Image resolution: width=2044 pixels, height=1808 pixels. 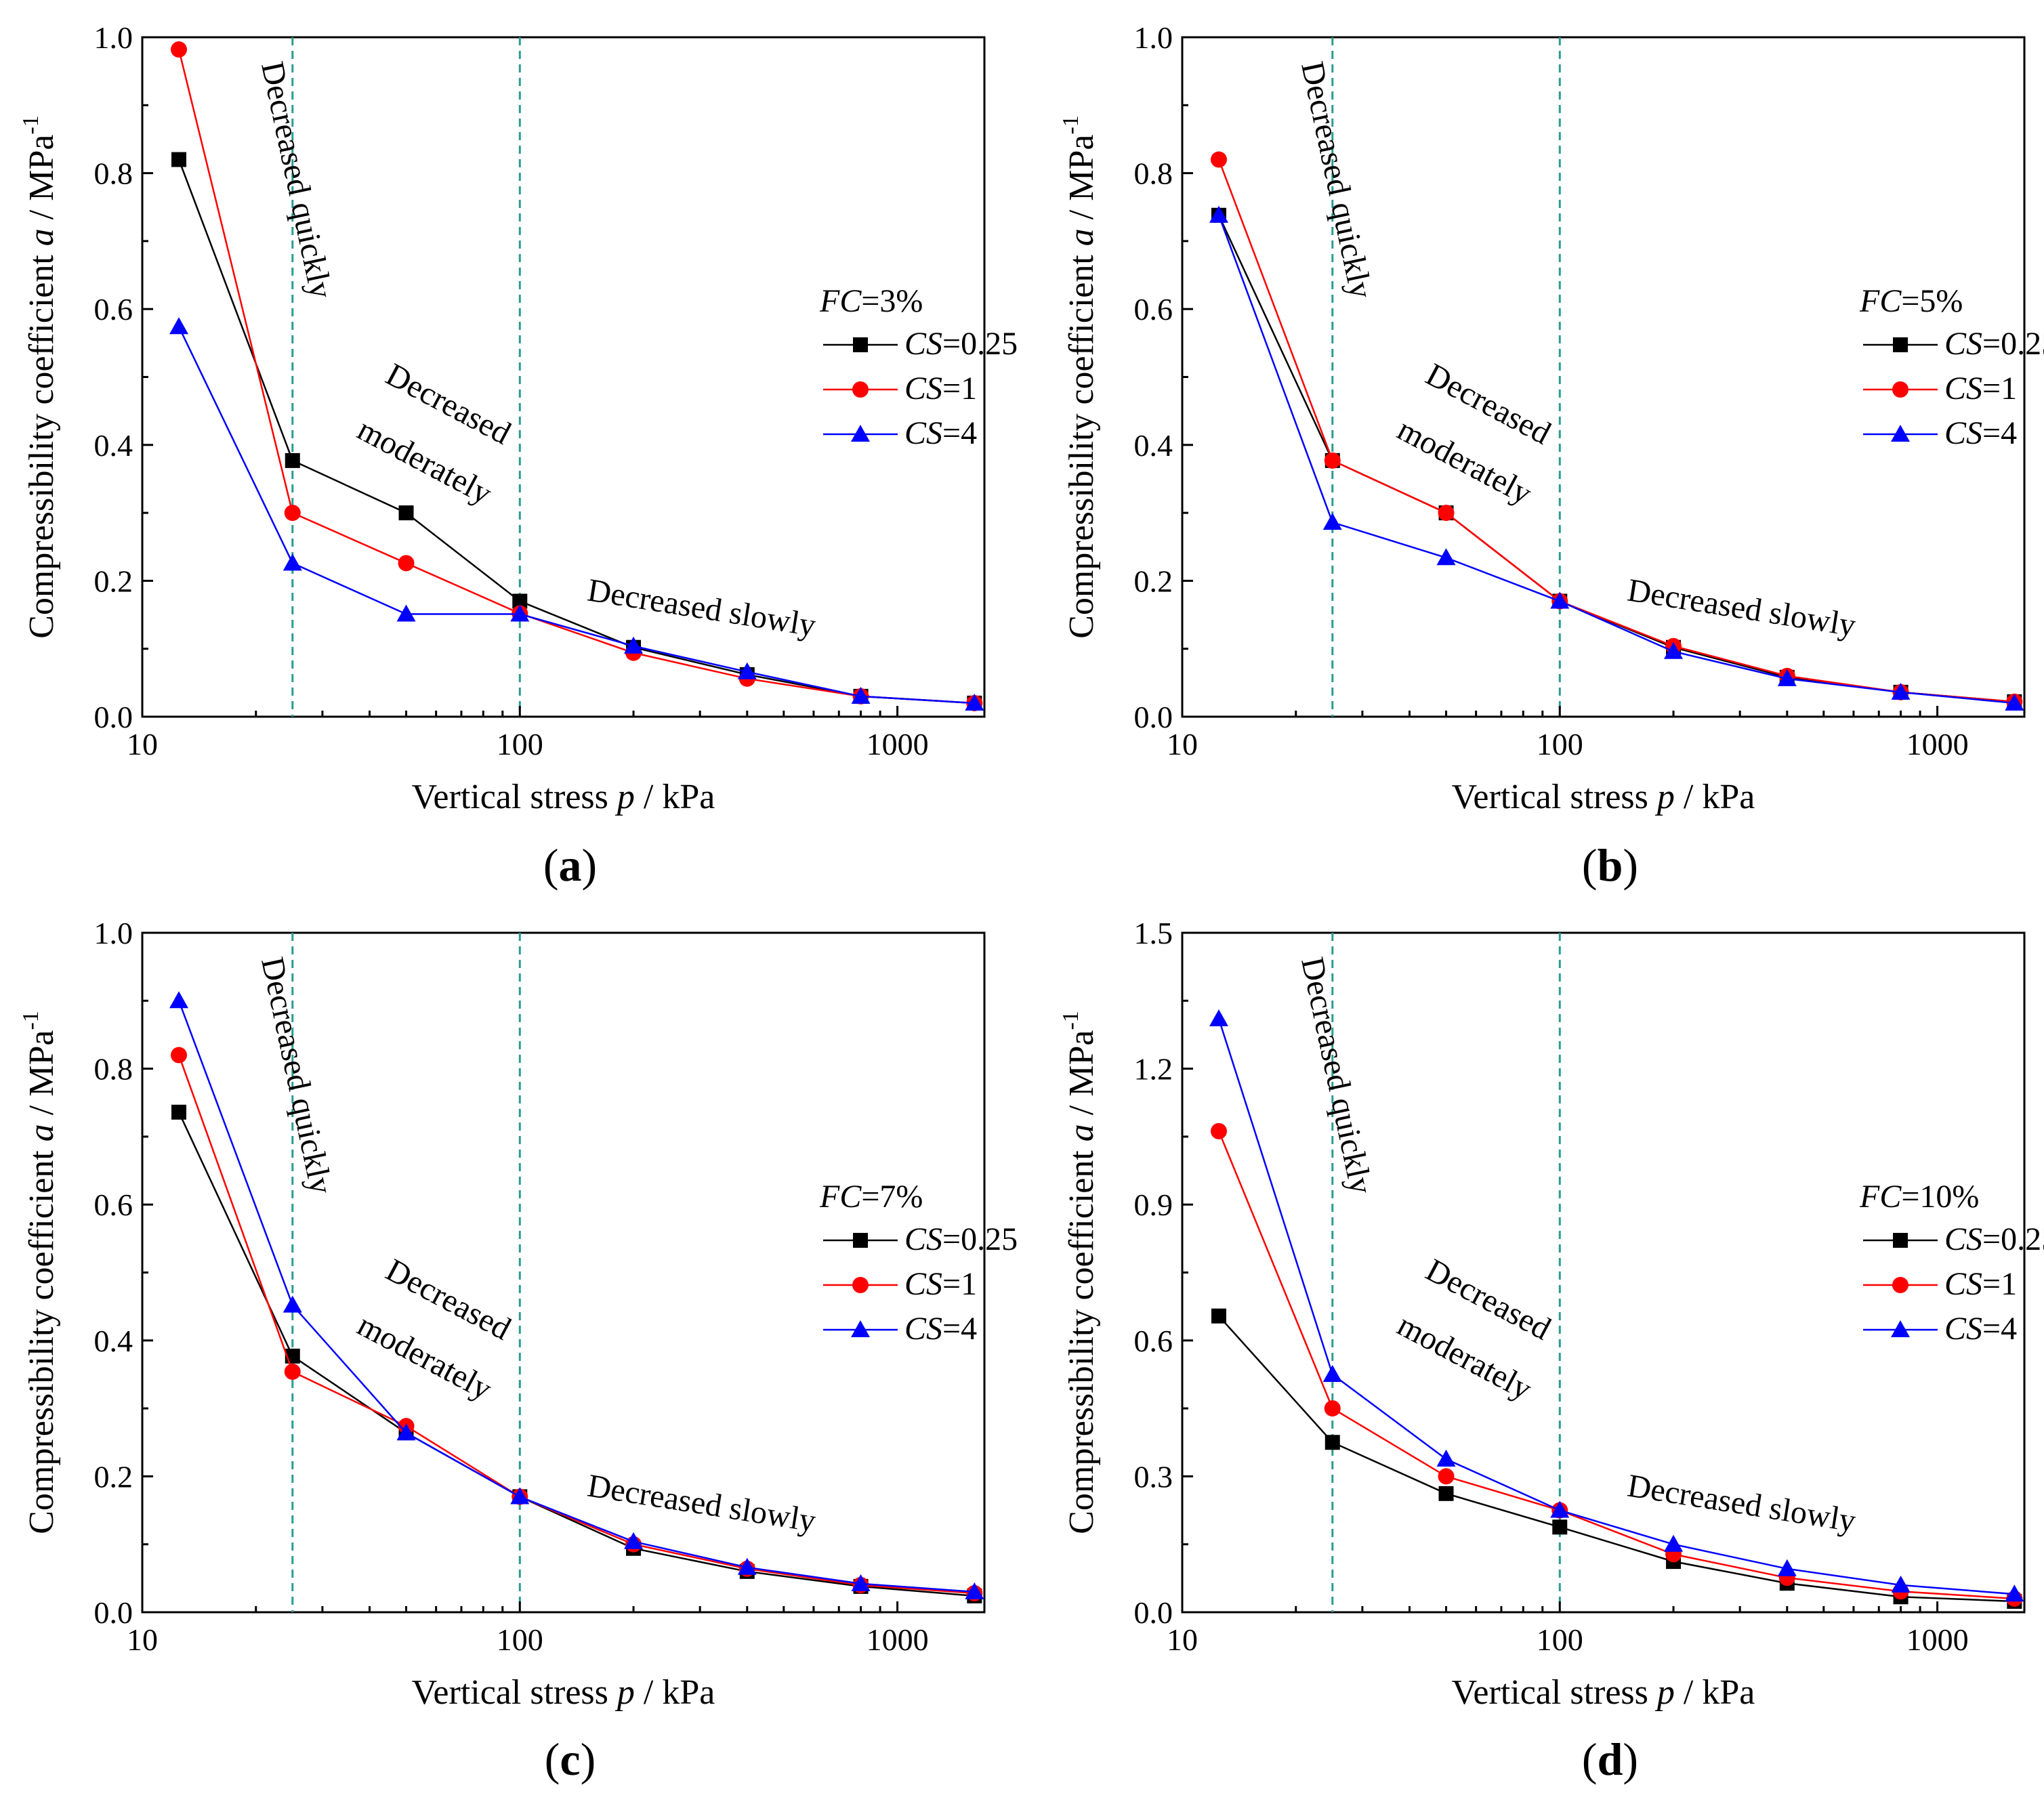 What do you see at coordinates (1153, 933) in the screenshot?
I see `y-tick-label: 1.5` at bounding box center [1153, 933].